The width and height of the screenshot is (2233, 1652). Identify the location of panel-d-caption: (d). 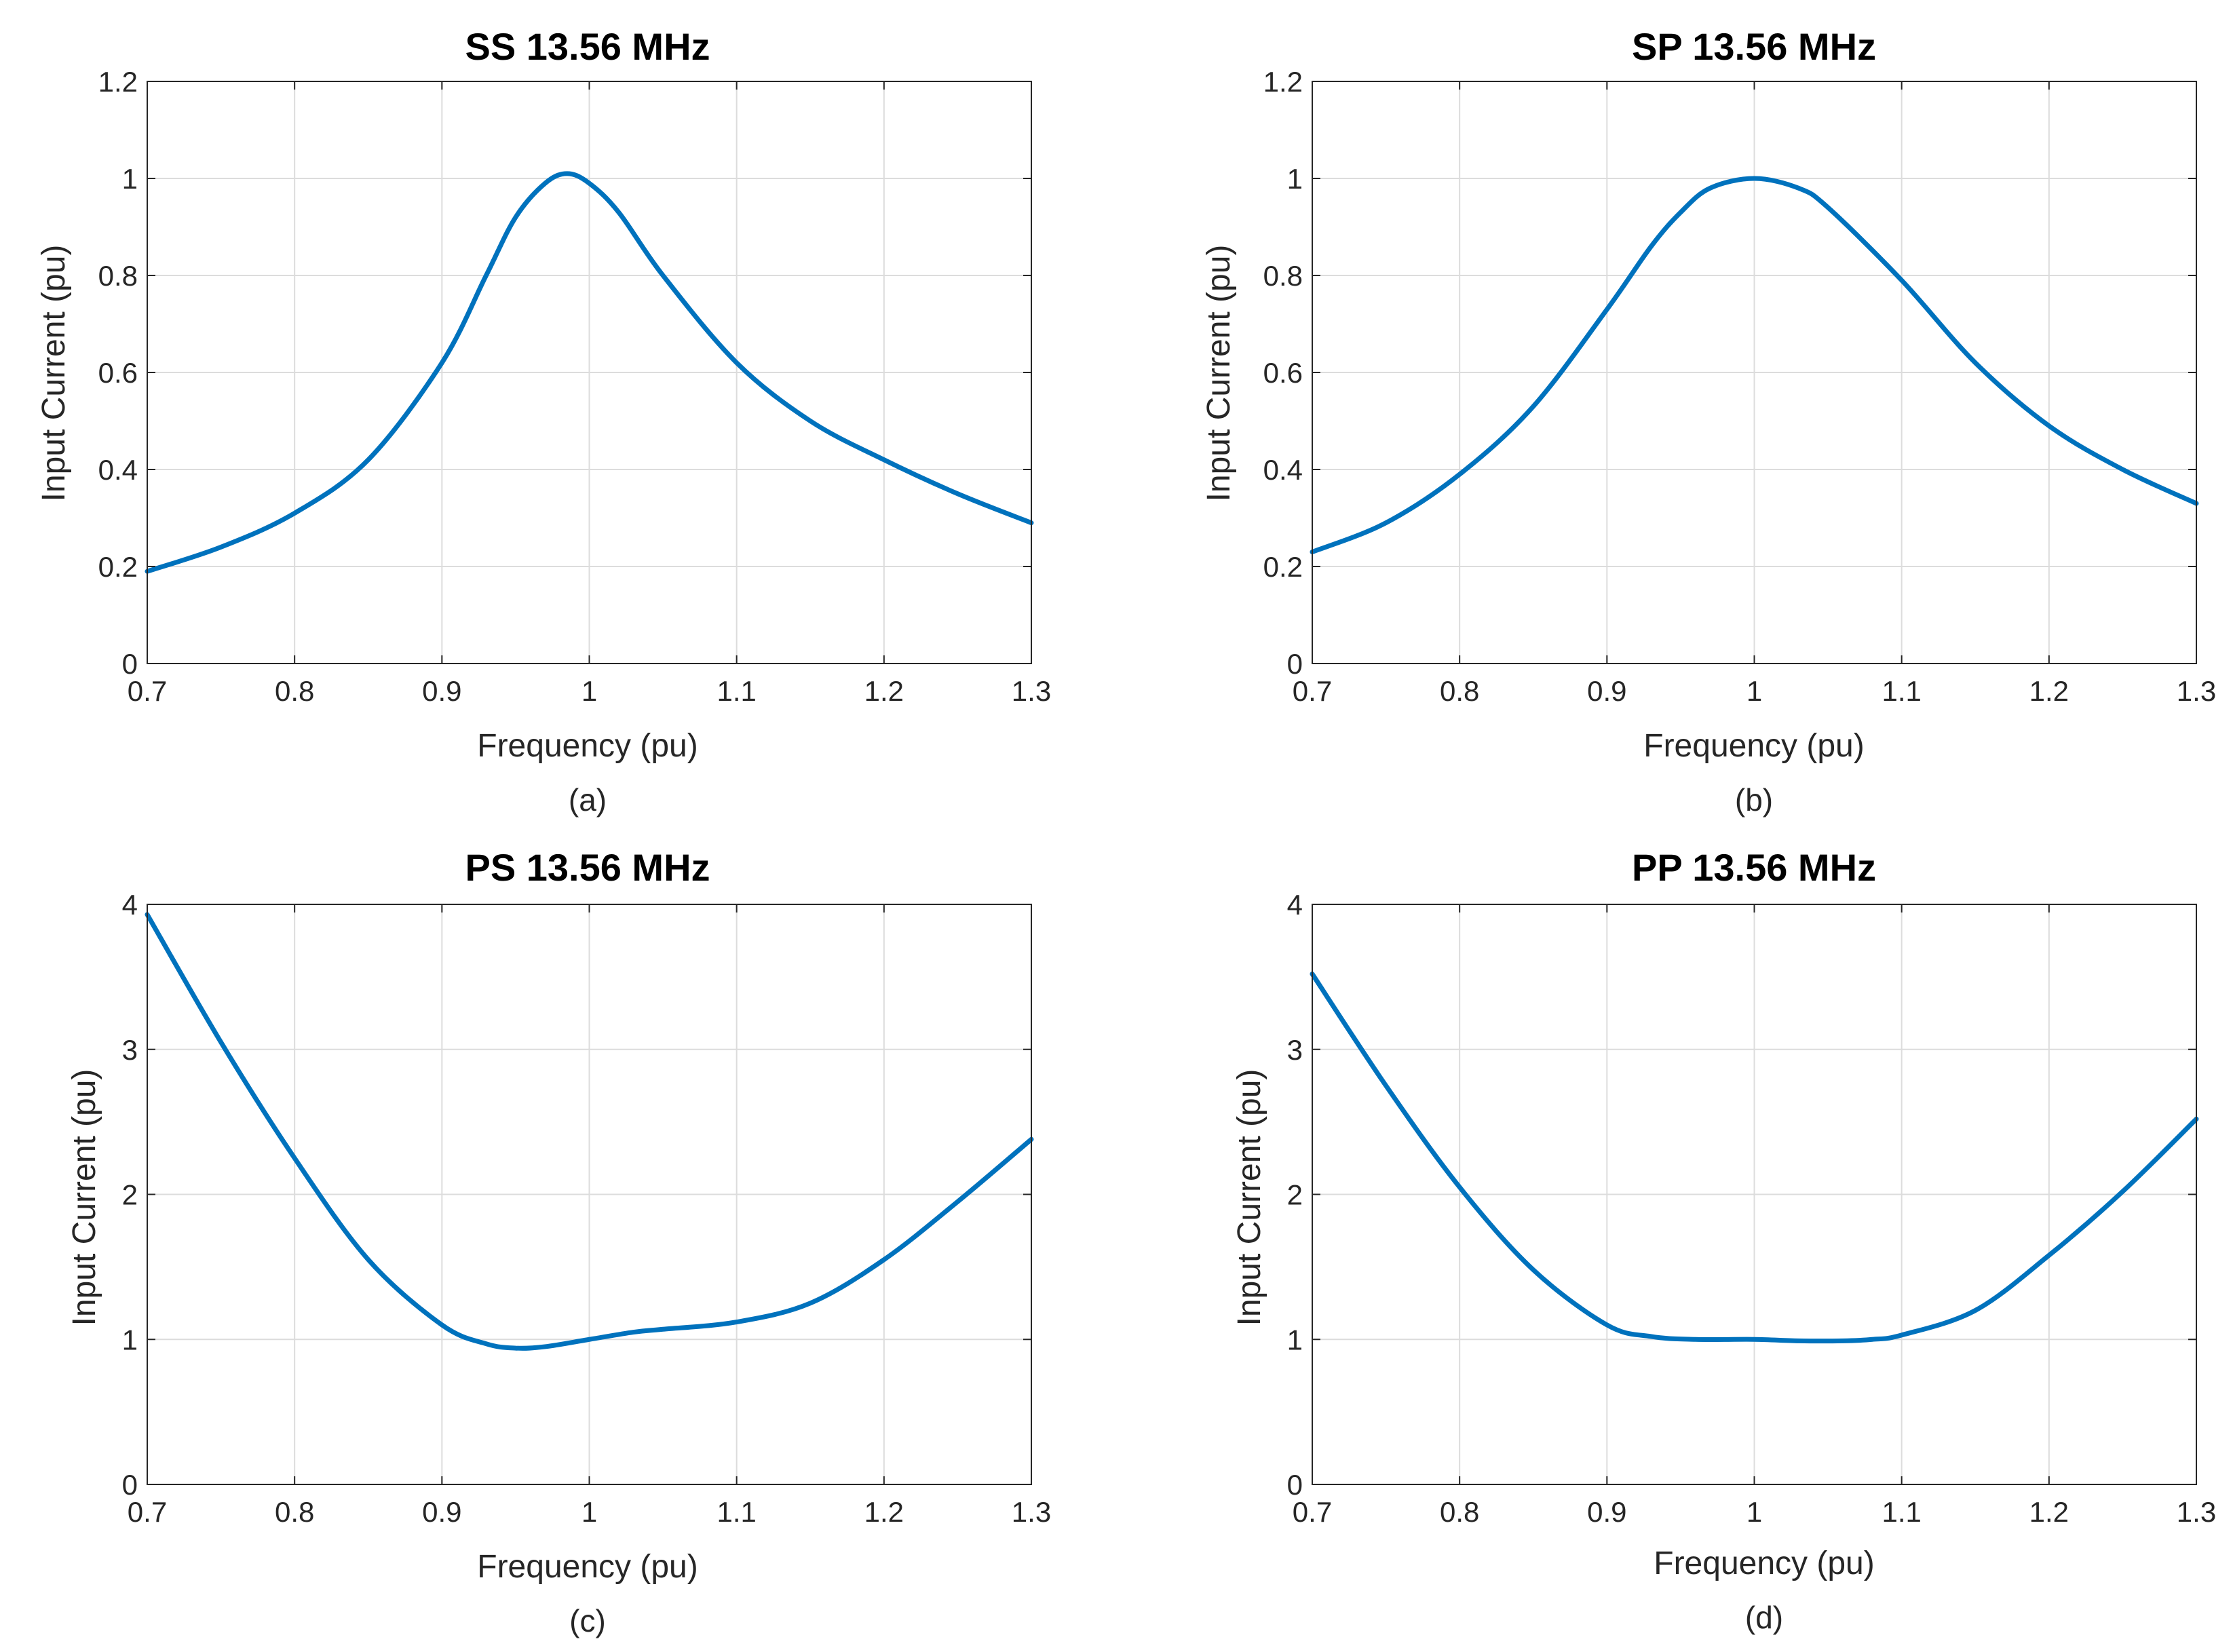
(1764, 1617).